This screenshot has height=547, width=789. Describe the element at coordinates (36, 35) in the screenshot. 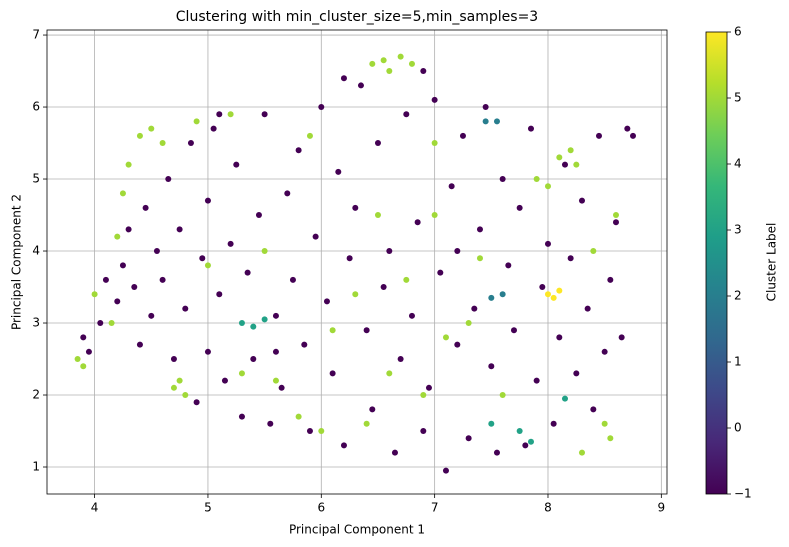

I see `y-tick-label: 7` at that location.